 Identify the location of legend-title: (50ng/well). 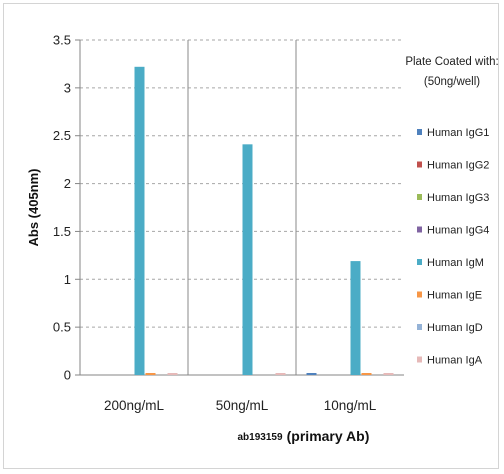
(452, 82).